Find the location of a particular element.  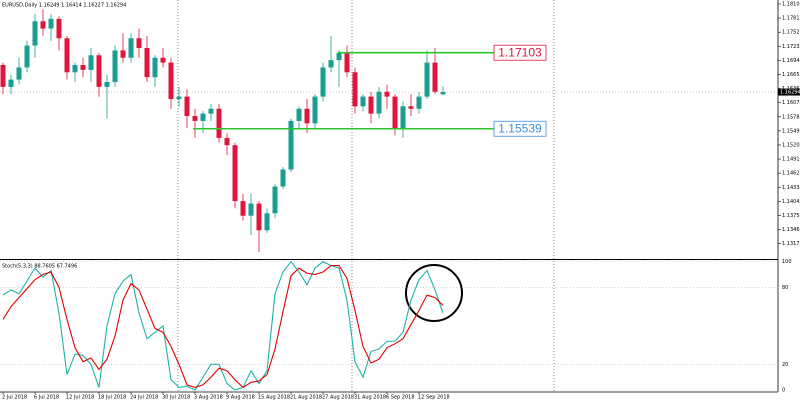

y-tick-label: 80 is located at coordinates (785, 288).